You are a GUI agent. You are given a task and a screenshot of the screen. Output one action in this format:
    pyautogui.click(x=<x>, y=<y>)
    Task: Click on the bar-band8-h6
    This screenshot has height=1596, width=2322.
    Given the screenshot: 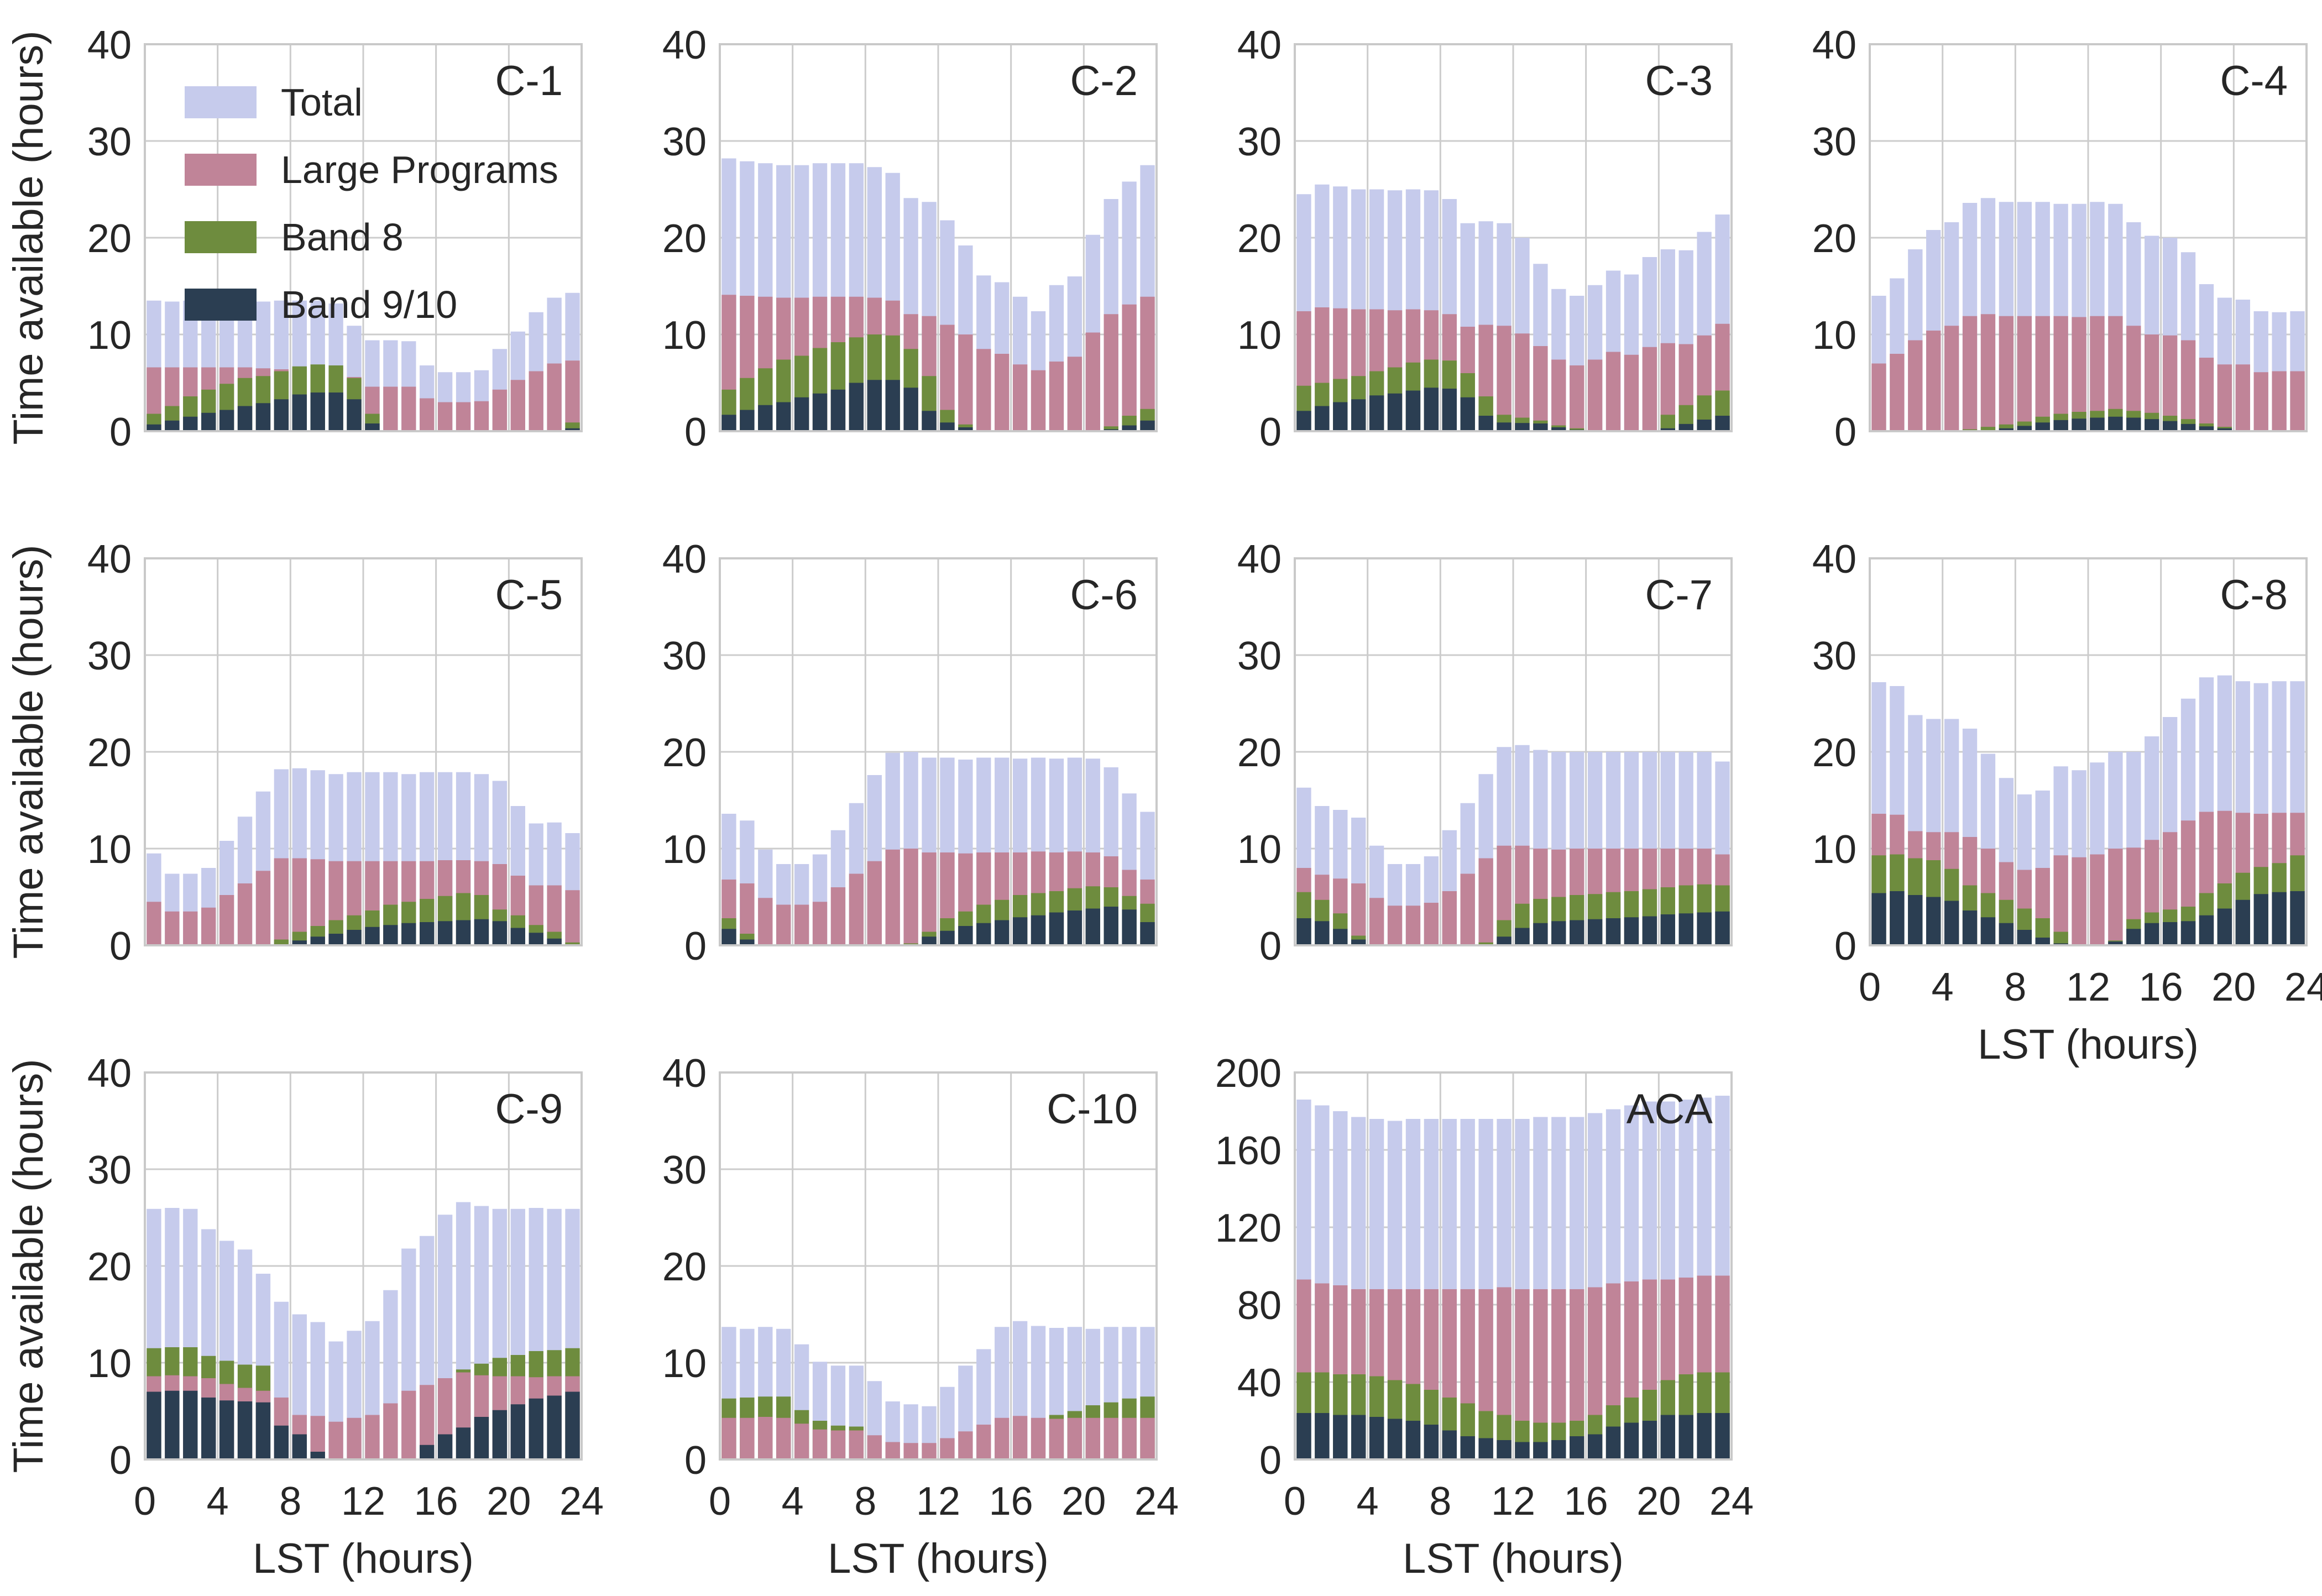 What is the action you would take?
    pyautogui.click(x=1988, y=429)
    